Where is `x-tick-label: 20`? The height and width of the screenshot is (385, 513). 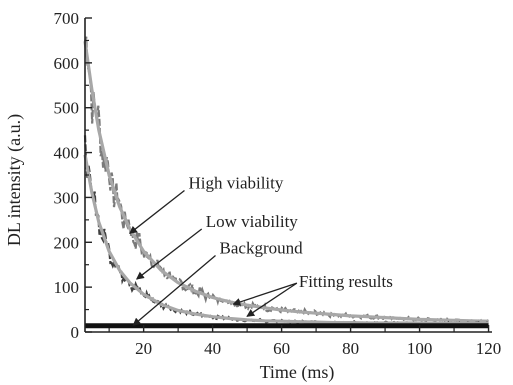
x-tick-label: 20 is located at coordinates (143, 348).